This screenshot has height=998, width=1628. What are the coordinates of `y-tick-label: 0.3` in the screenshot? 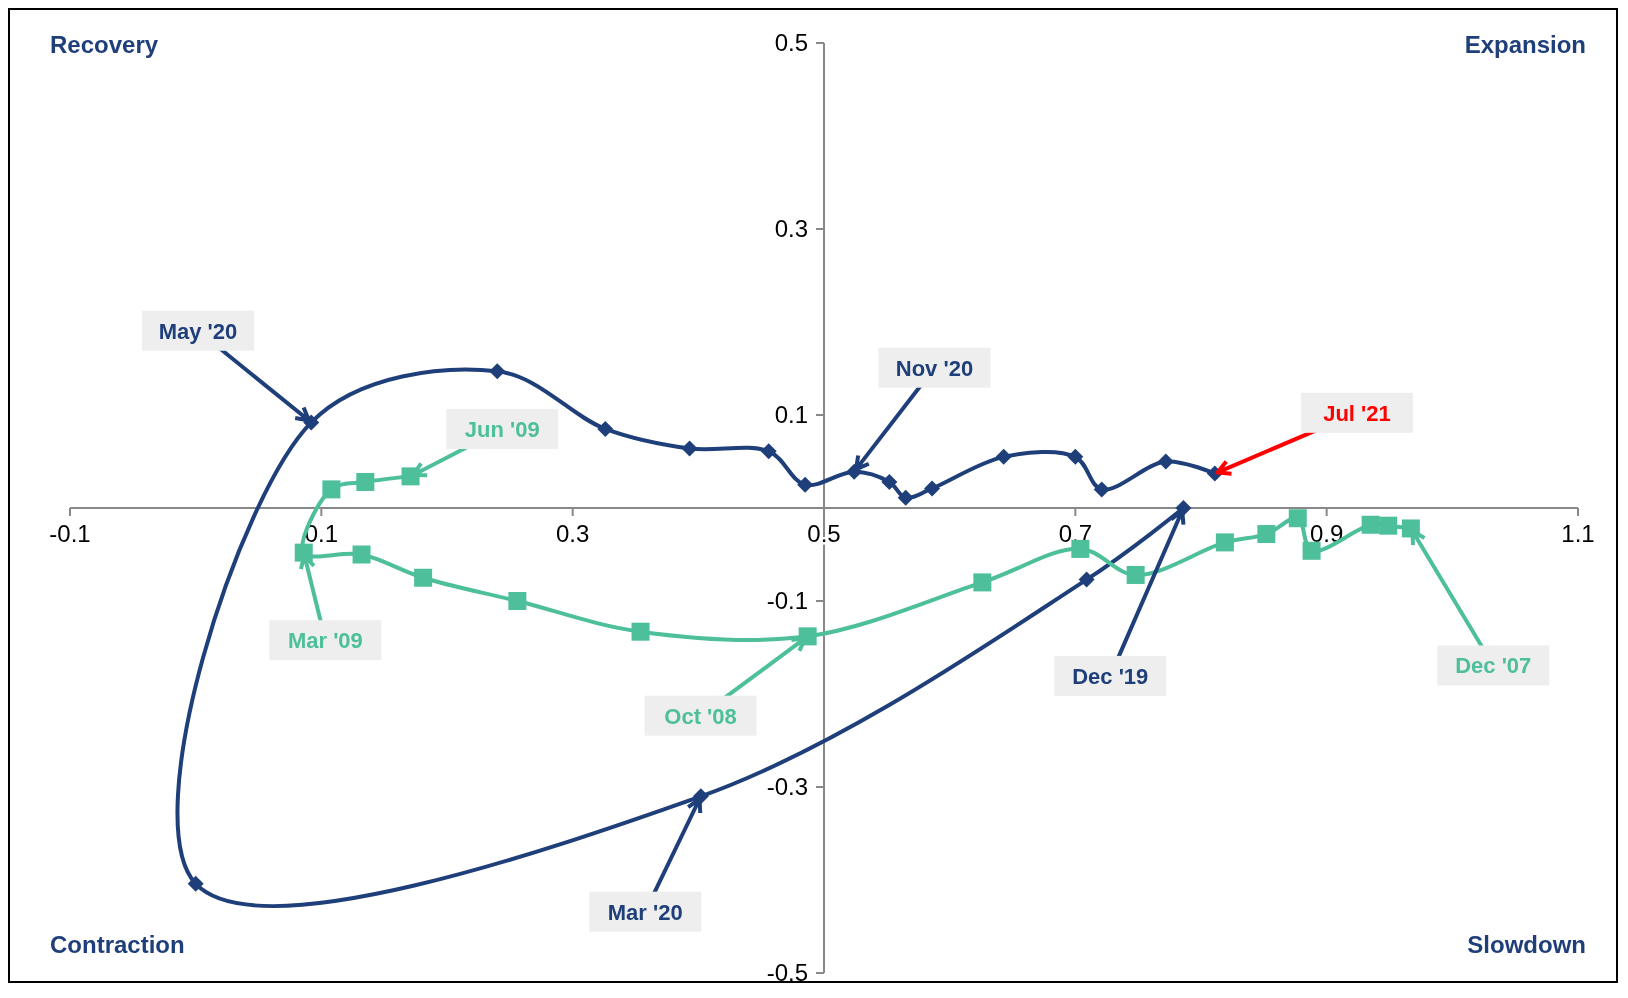 It's located at (791, 228).